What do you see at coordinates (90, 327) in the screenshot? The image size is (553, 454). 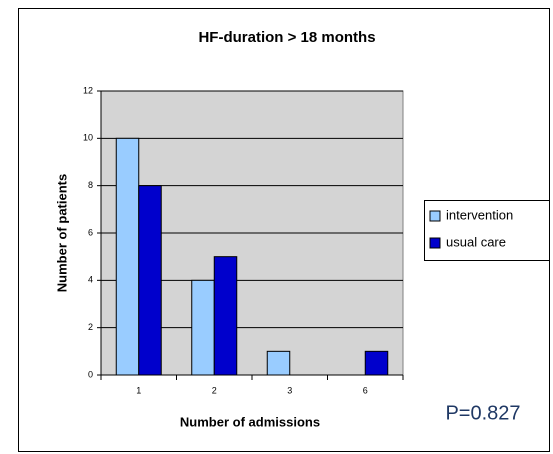 I see `y-tick-label: 2` at bounding box center [90, 327].